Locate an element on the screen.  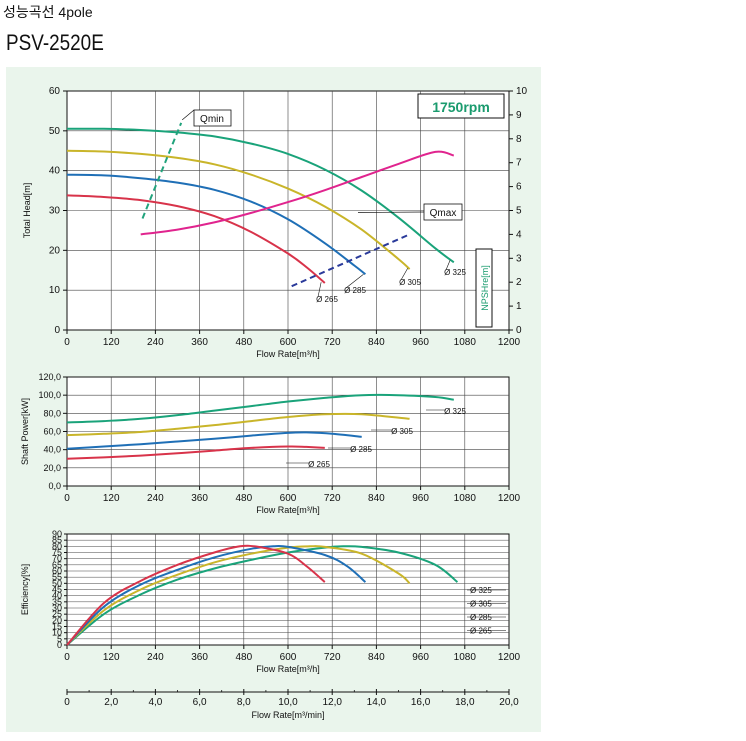
flow-min-tick-label: 16,0 is located at coordinates (421, 702).